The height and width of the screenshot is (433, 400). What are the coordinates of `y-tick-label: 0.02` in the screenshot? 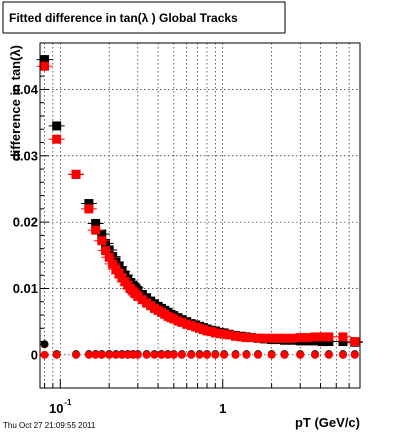 It's located at (25, 222).